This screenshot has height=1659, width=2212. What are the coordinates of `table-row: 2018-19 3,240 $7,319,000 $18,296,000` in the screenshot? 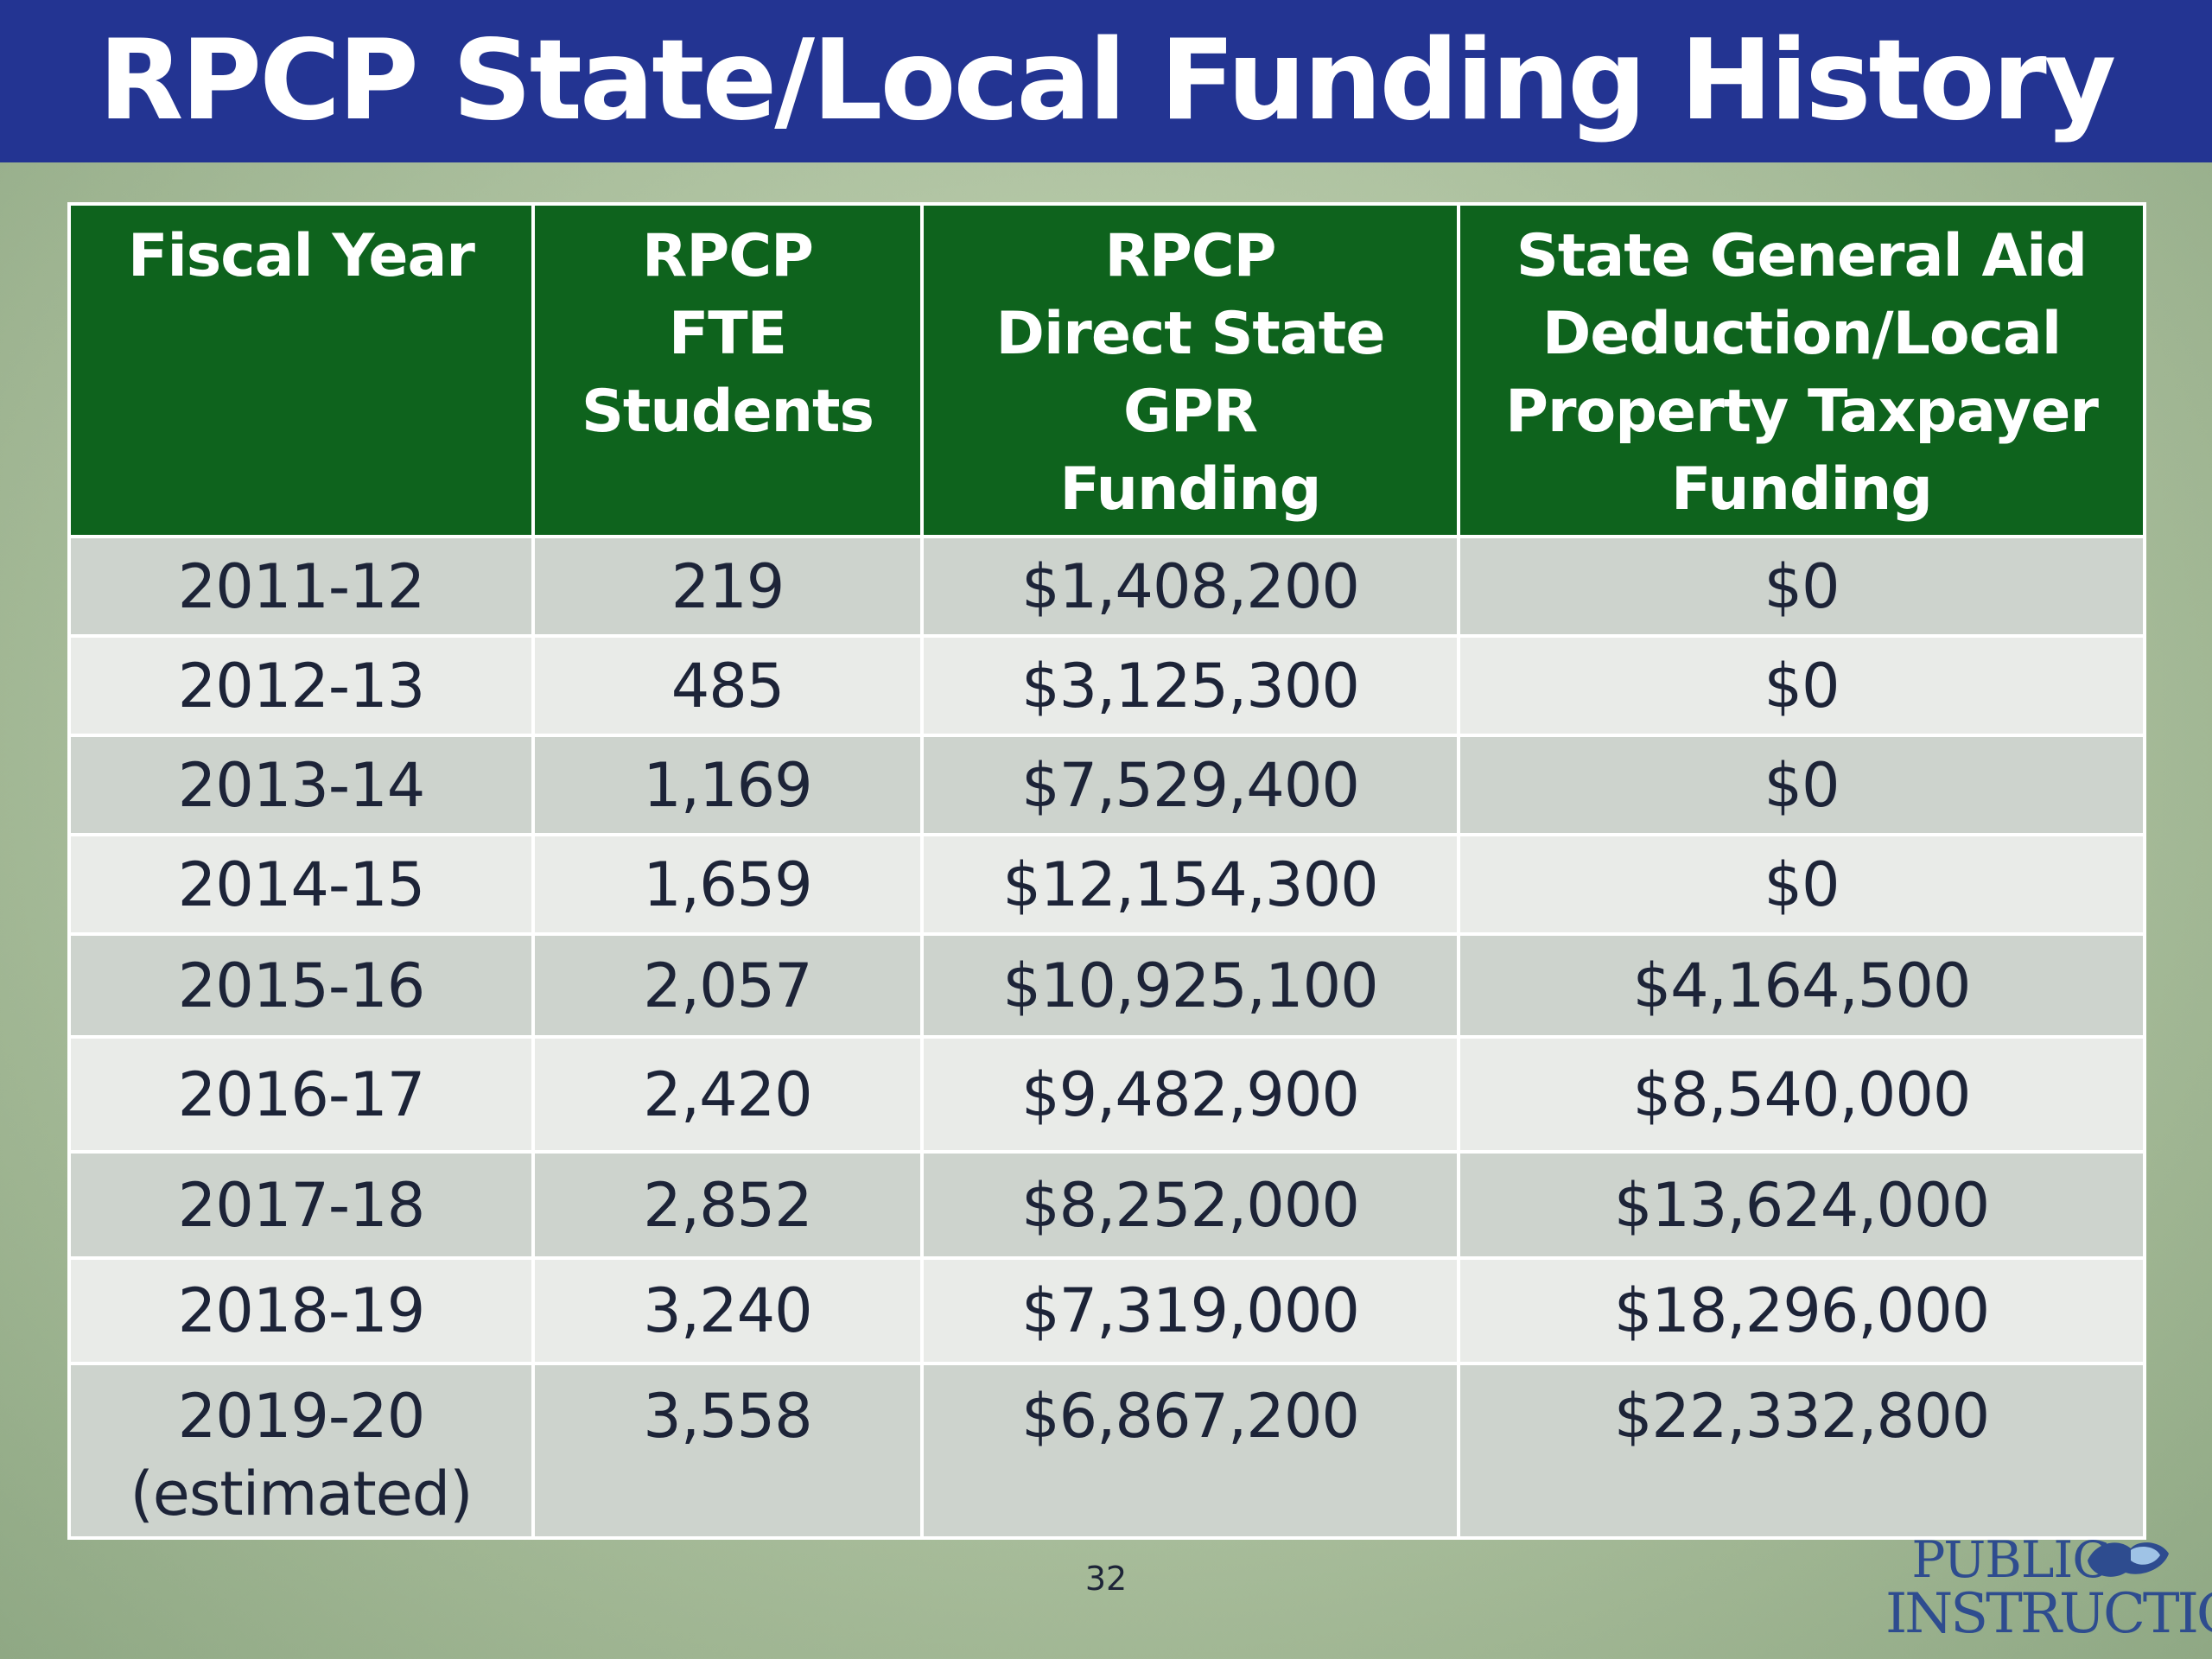 It's located at (1106, 1310).